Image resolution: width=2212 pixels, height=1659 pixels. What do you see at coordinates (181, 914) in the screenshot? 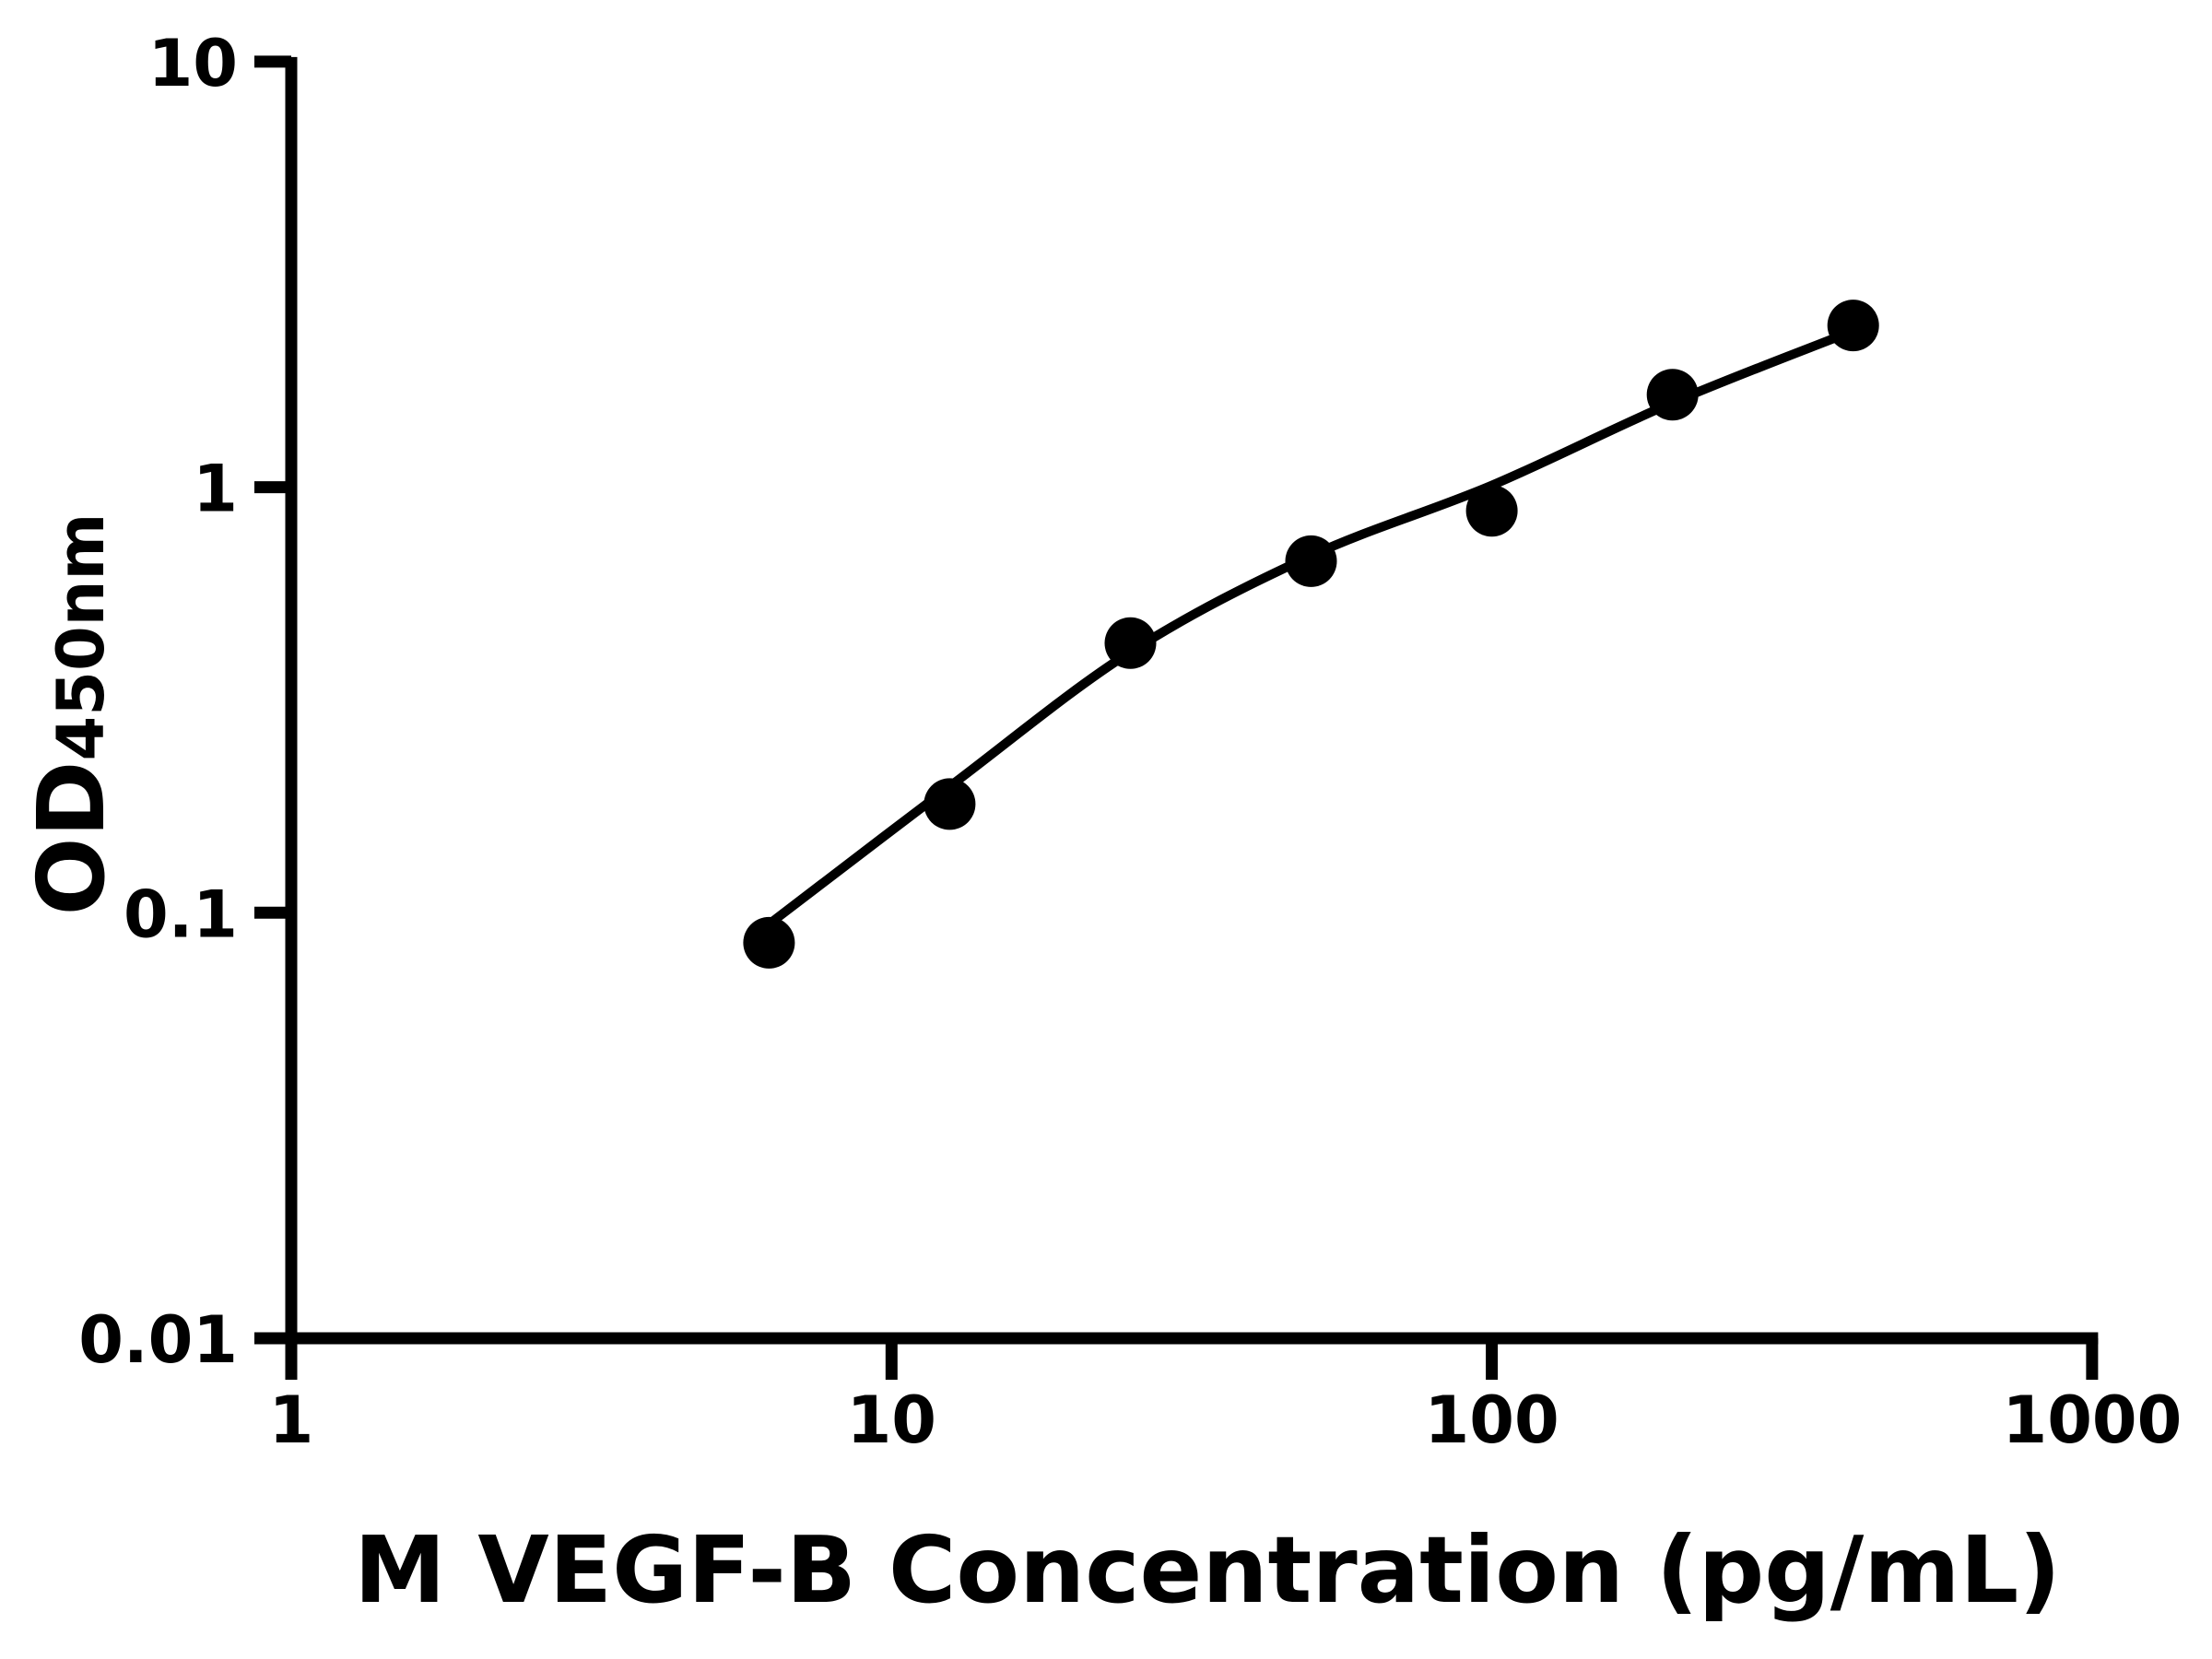
I see `y-tick-label: 0.1` at bounding box center [181, 914].